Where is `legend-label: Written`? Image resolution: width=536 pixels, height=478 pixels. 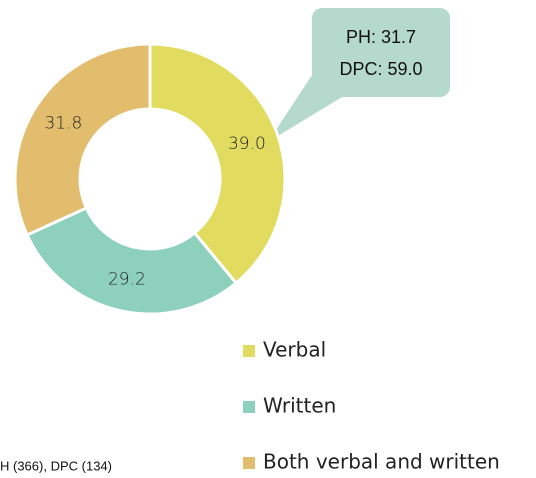
legend-label: Written is located at coordinates (299, 406).